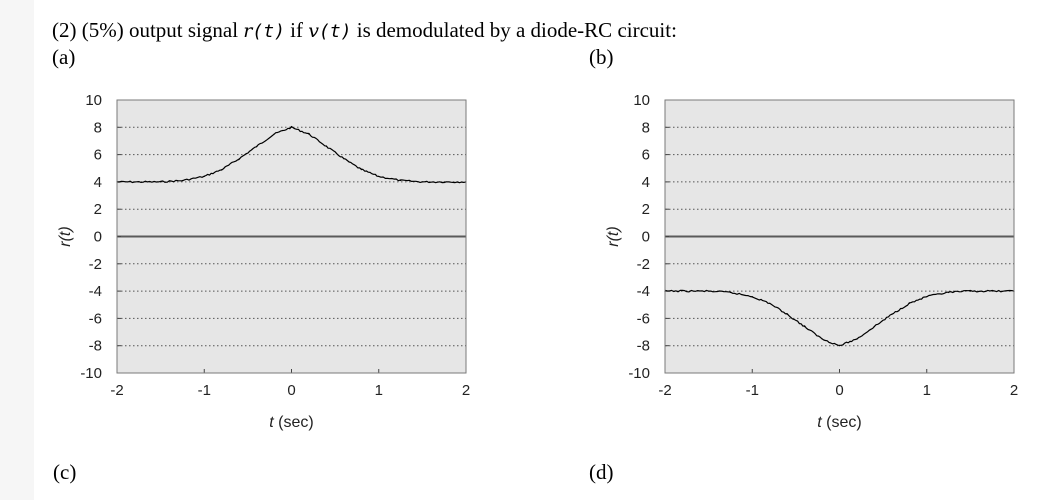 The height and width of the screenshot is (500, 1062). Describe the element at coordinates (268, 31) in the screenshot. I see `math-arg-r: (t)` at that location.